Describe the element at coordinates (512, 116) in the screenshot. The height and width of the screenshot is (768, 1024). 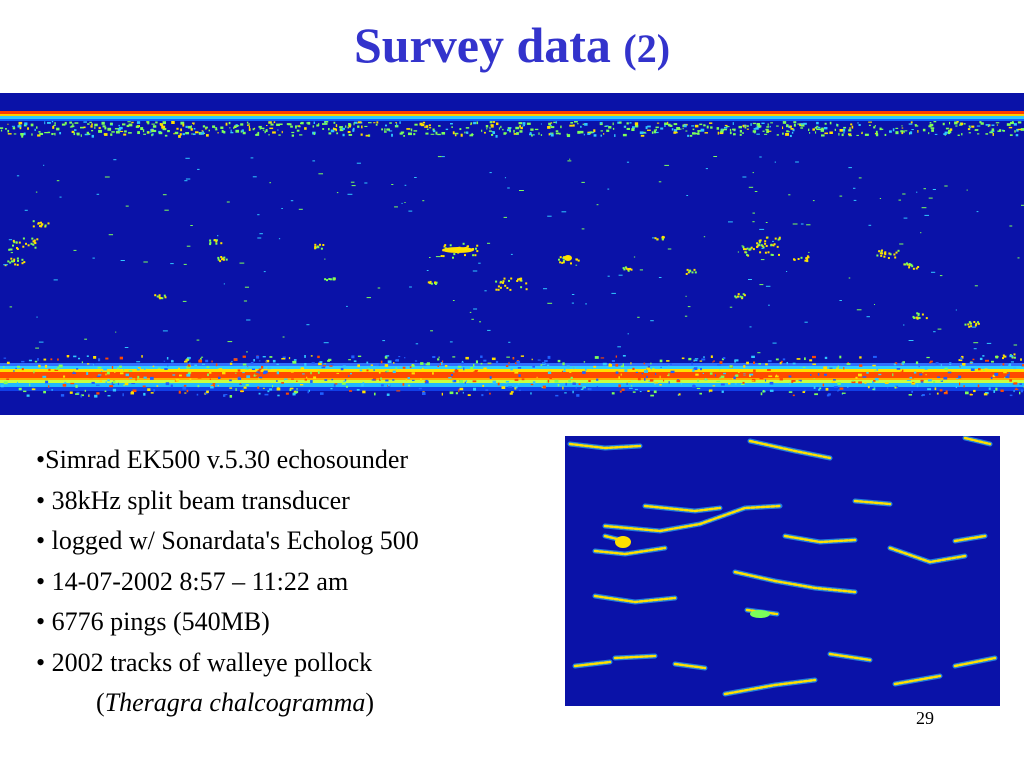
I see `surface-layer` at that location.